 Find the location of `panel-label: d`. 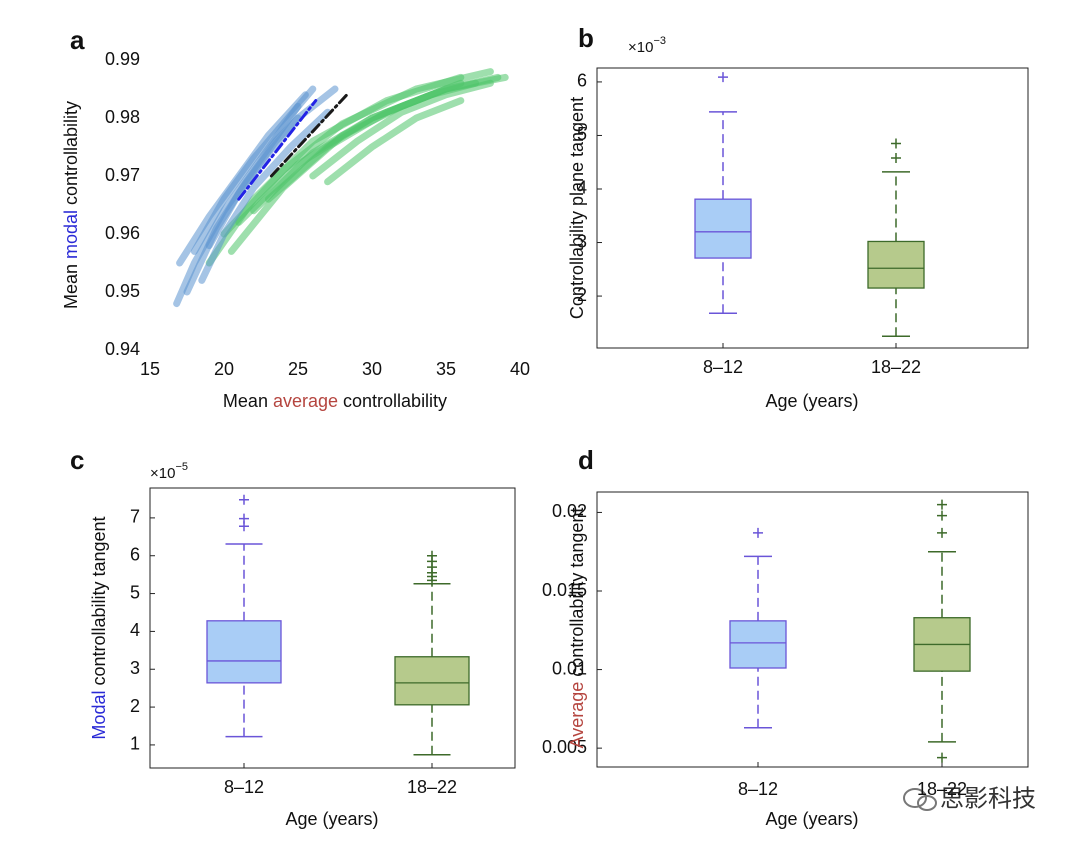

panel-label: d is located at coordinates (586, 460).